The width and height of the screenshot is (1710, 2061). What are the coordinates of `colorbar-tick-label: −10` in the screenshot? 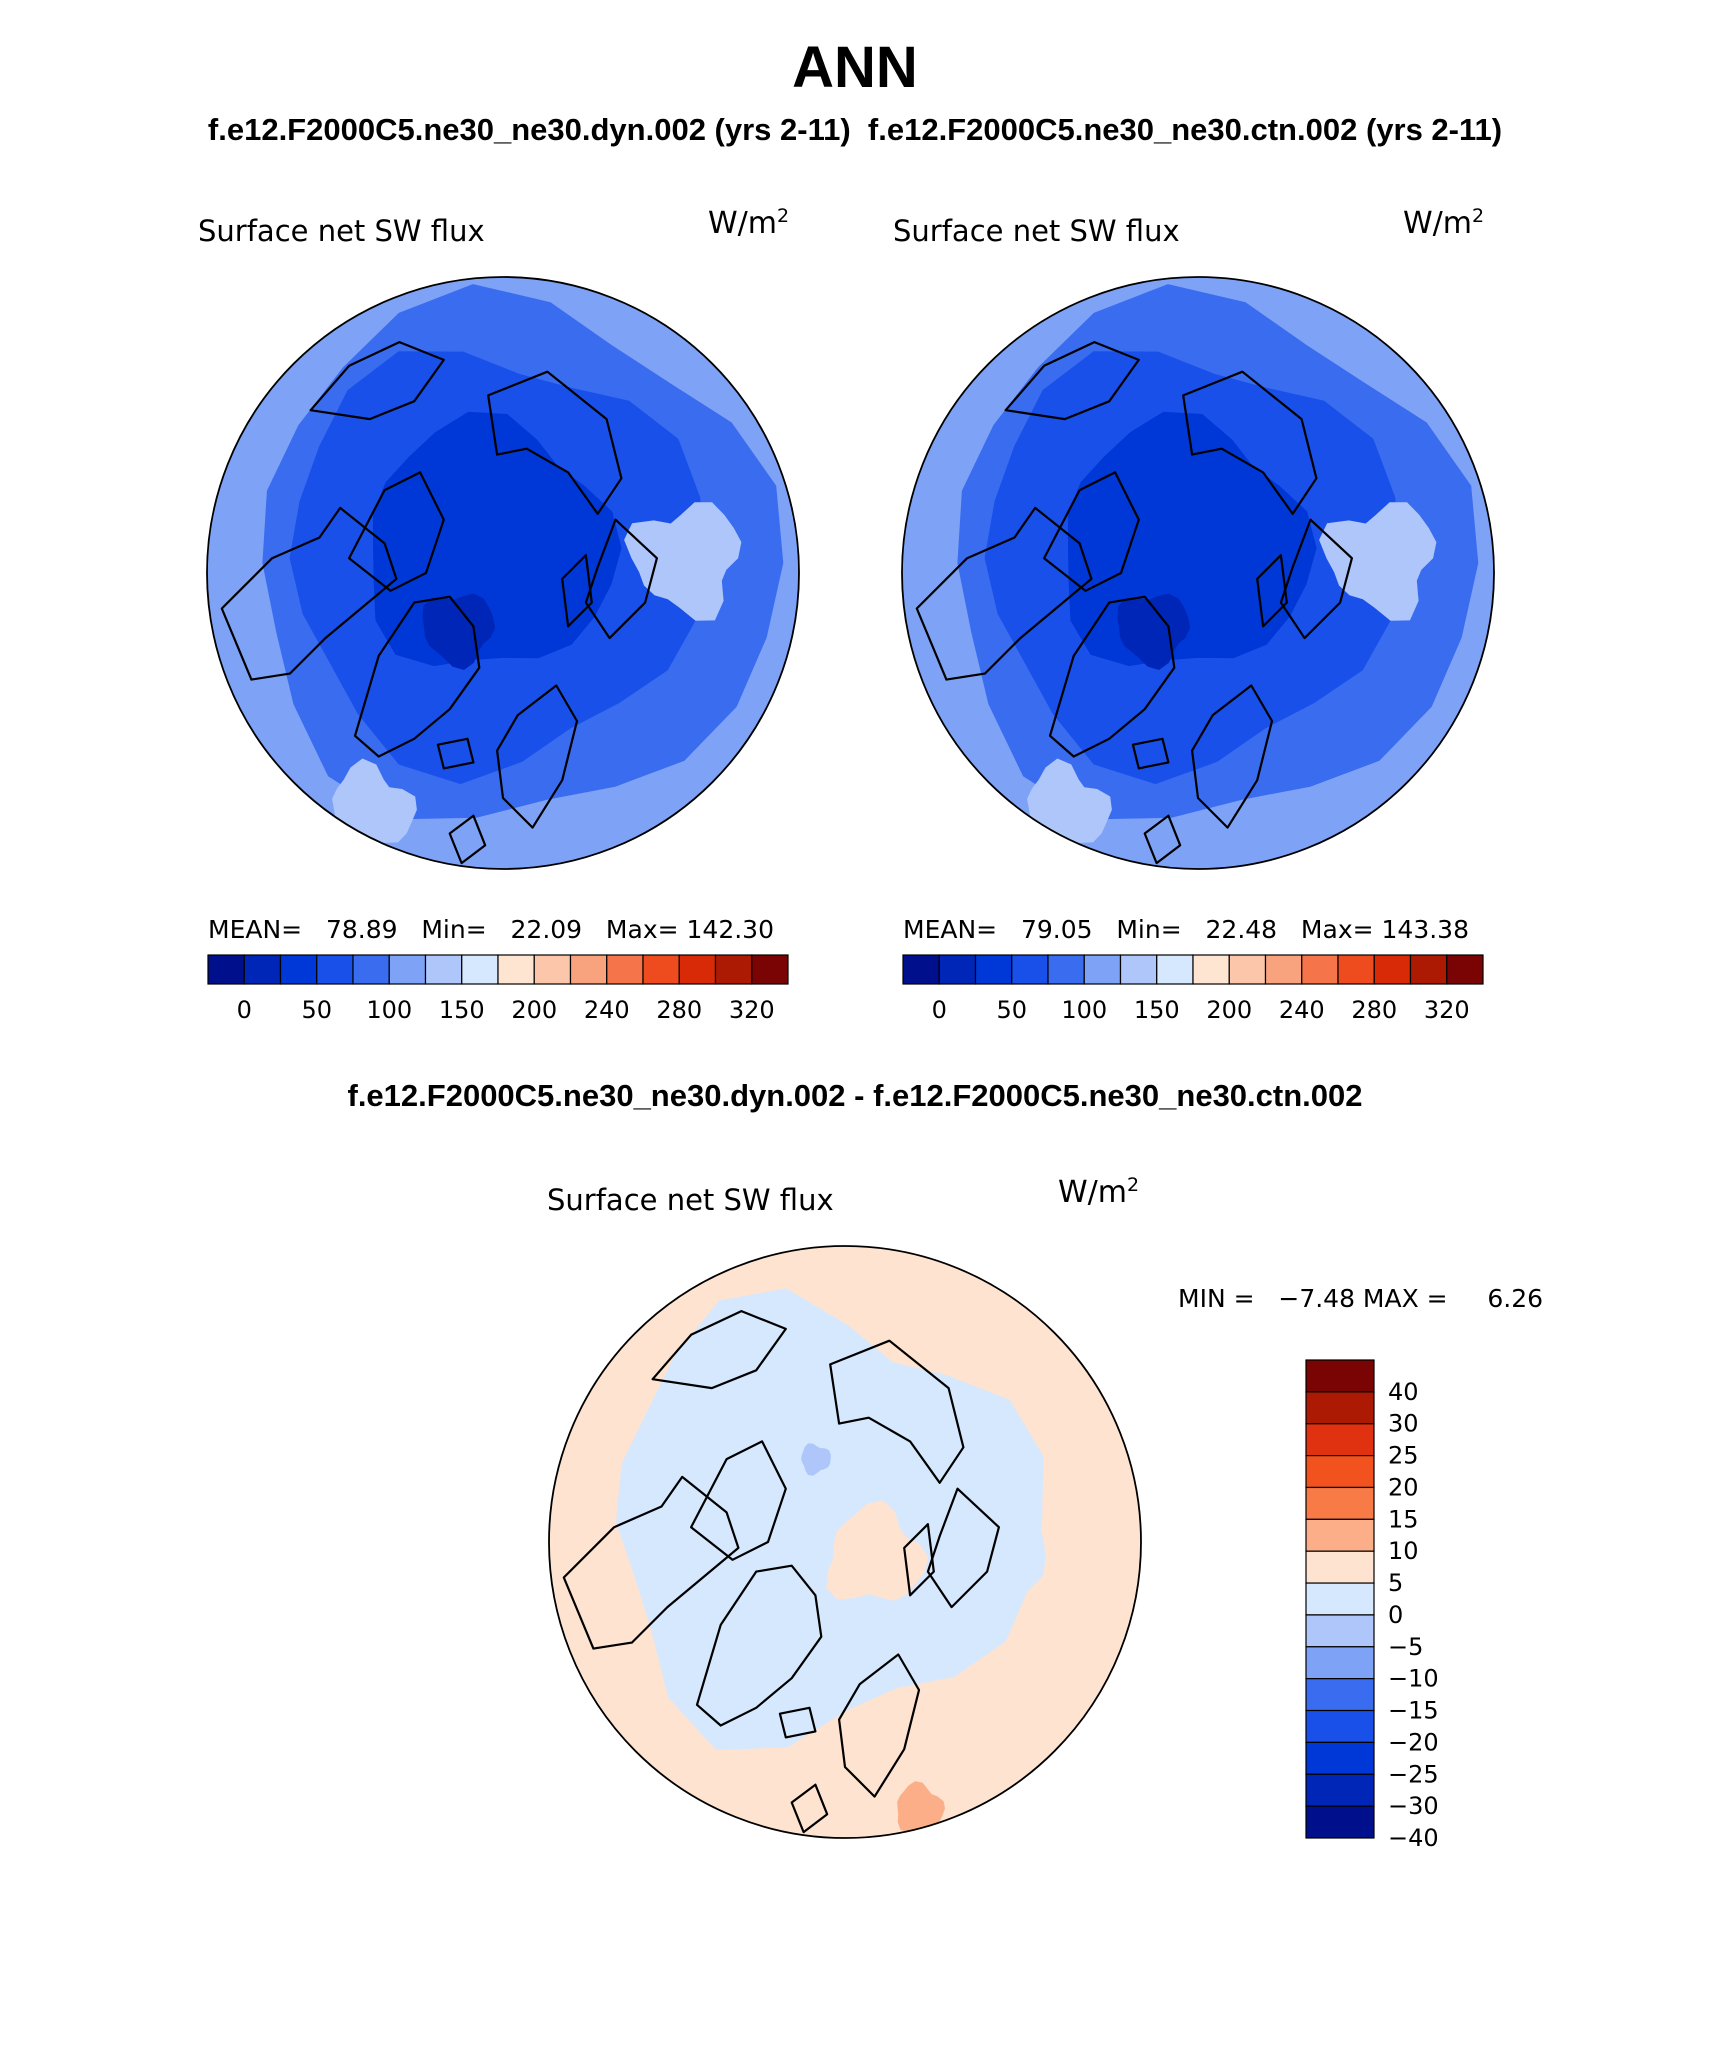 It's located at (1413, 1679).